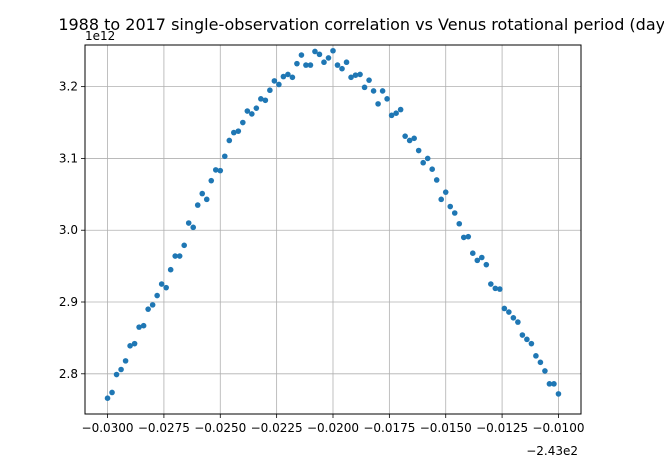 This screenshot has height=468, width=664. What do you see at coordinates (68, 374) in the screenshot?
I see `y-tick-label: 2.8` at bounding box center [68, 374].